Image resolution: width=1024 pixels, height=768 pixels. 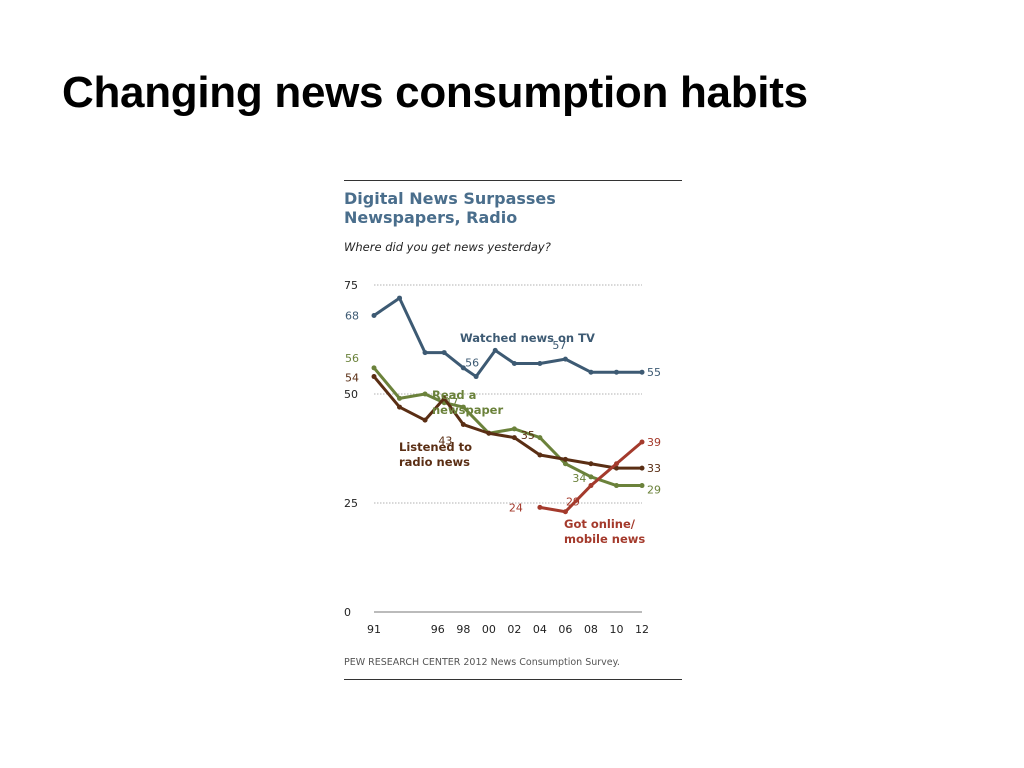 I want to click on x-tick-label: 04, so click(x=540, y=629).